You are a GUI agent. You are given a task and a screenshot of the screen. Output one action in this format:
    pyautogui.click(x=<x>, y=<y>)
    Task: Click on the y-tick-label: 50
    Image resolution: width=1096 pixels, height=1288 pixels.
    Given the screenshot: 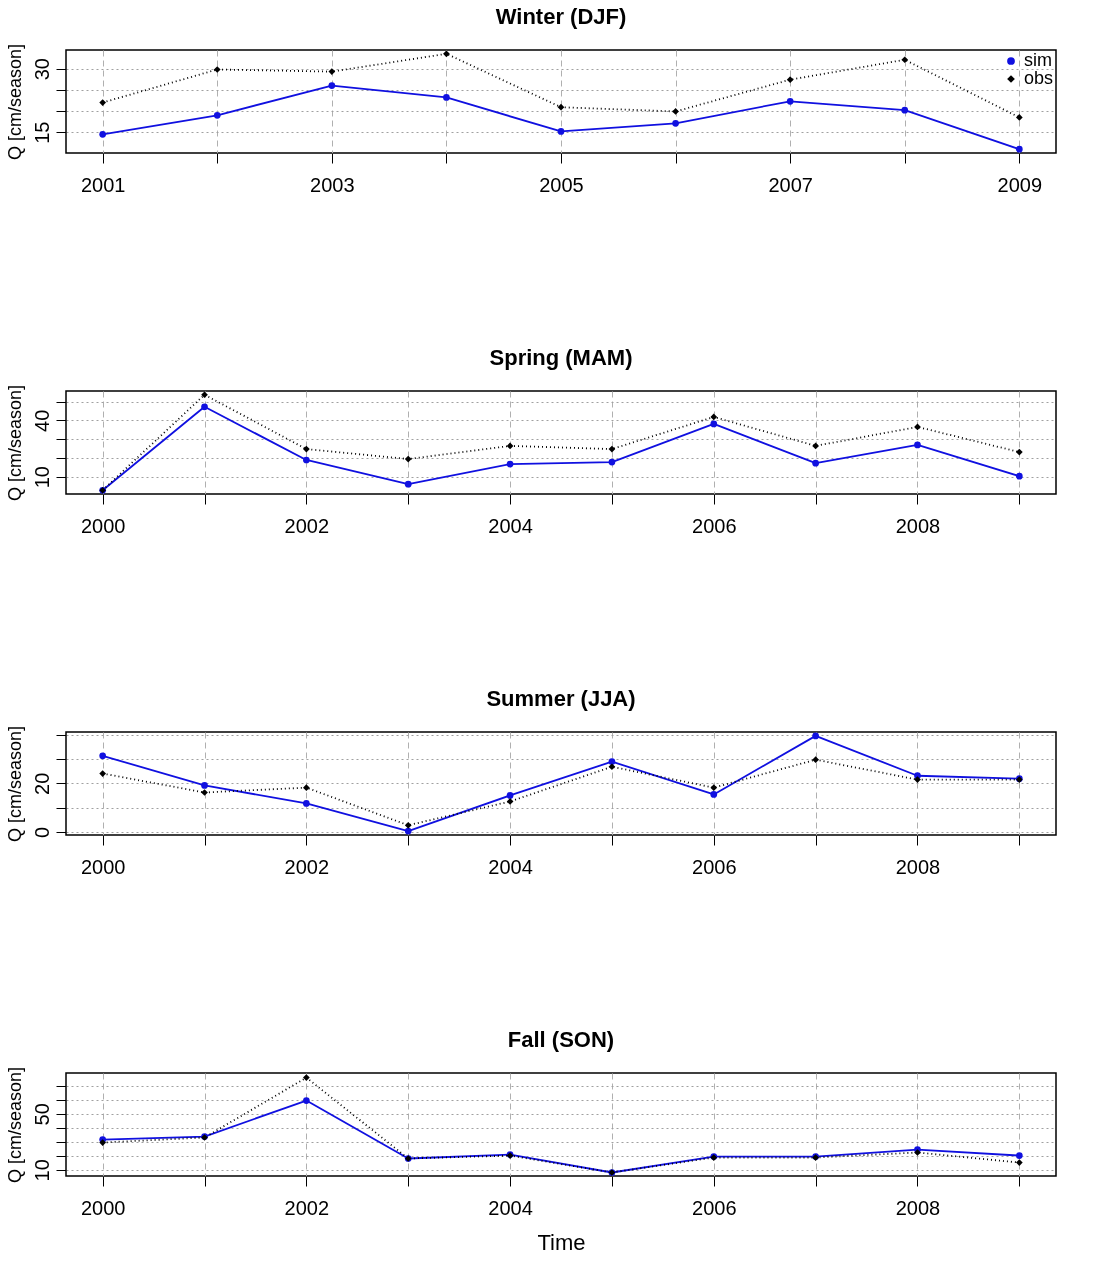 What is the action you would take?
    pyautogui.click(x=41, y=1114)
    